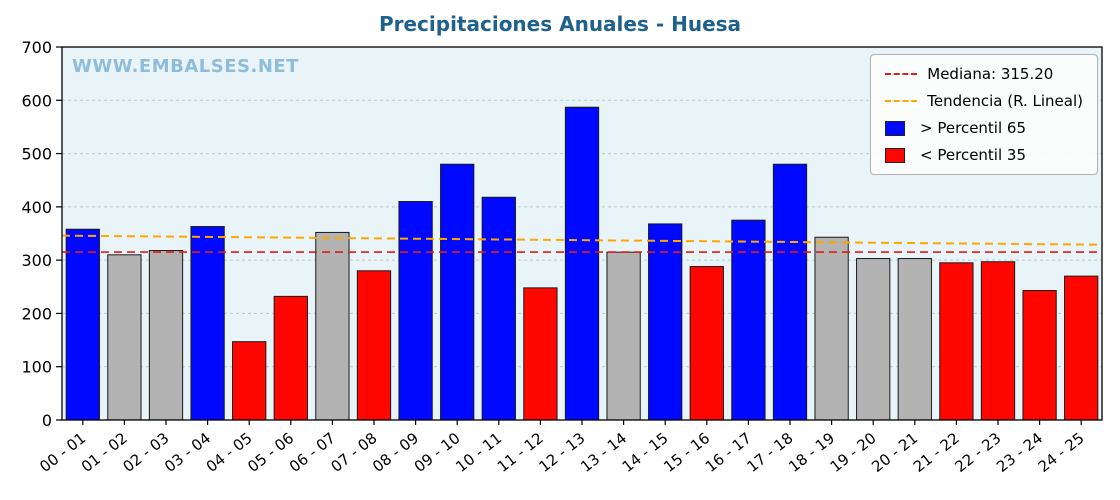  What do you see at coordinates (1019, 452) in the screenshot?
I see `x-tick-label: 23 - 24` at bounding box center [1019, 452].